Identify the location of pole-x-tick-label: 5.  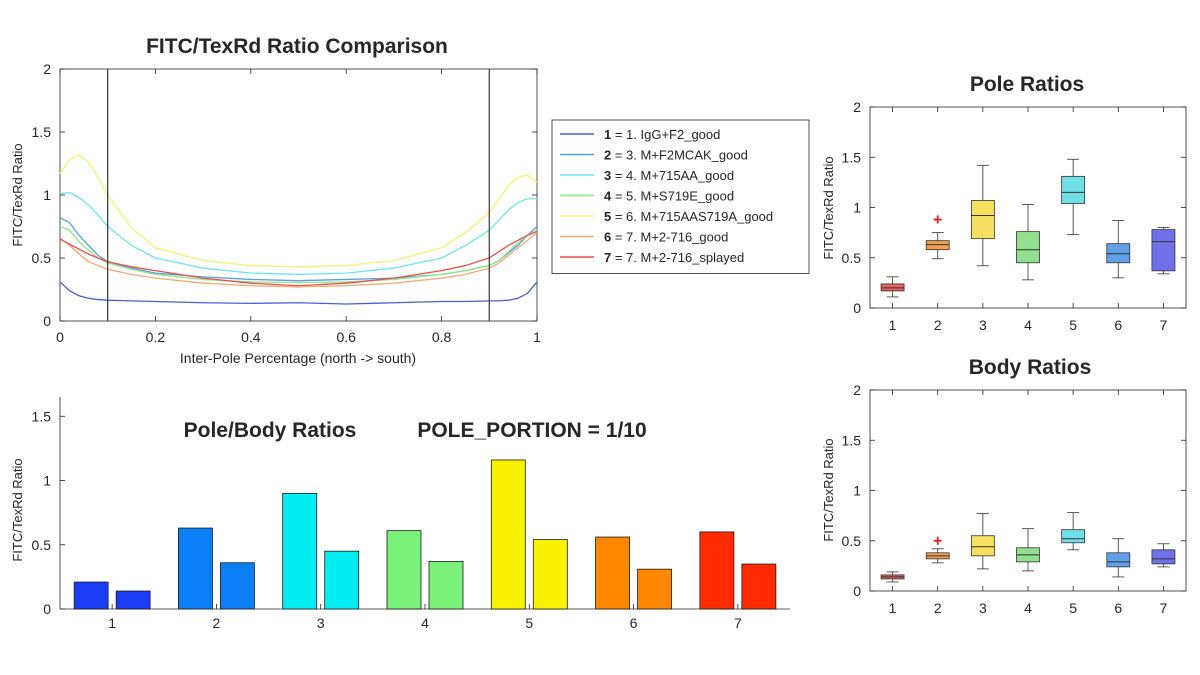
(1073, 325).